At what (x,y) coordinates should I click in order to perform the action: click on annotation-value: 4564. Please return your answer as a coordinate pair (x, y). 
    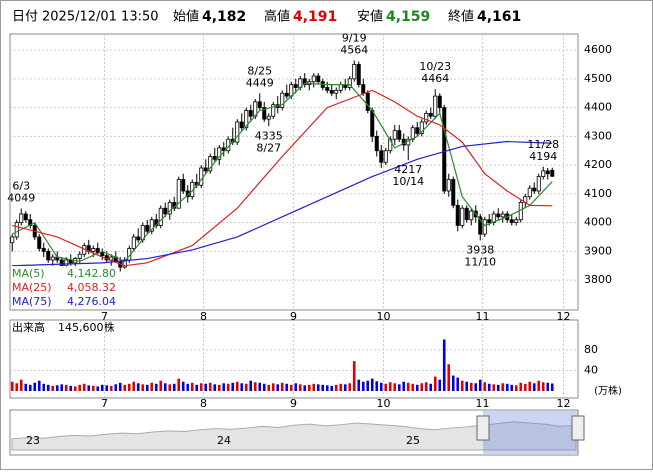
    Looking at the image, I should click on (354, 49).